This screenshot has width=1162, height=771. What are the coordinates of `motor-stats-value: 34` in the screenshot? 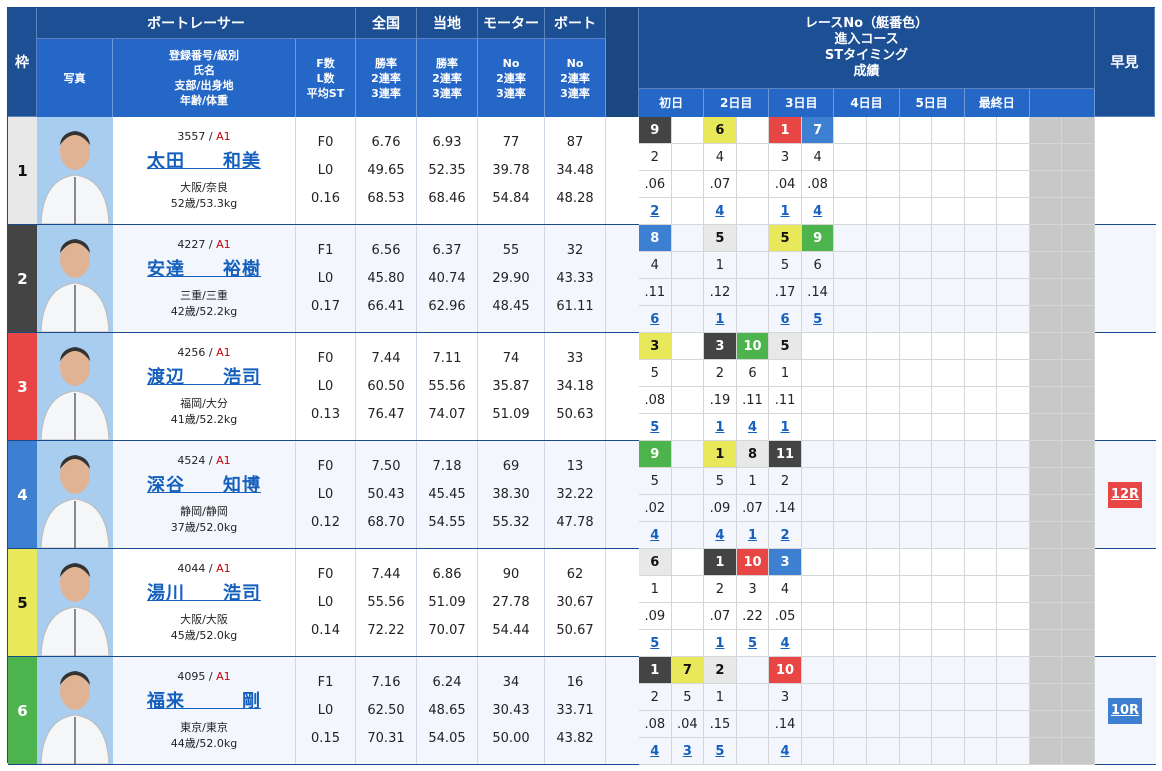 It's located at (511, 683).